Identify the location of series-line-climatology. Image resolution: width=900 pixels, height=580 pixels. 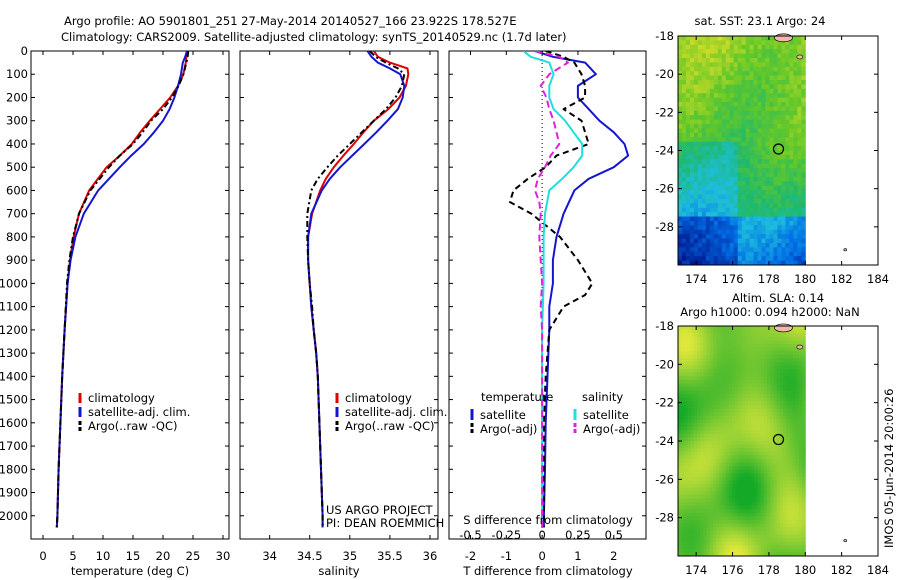
(121, 289).